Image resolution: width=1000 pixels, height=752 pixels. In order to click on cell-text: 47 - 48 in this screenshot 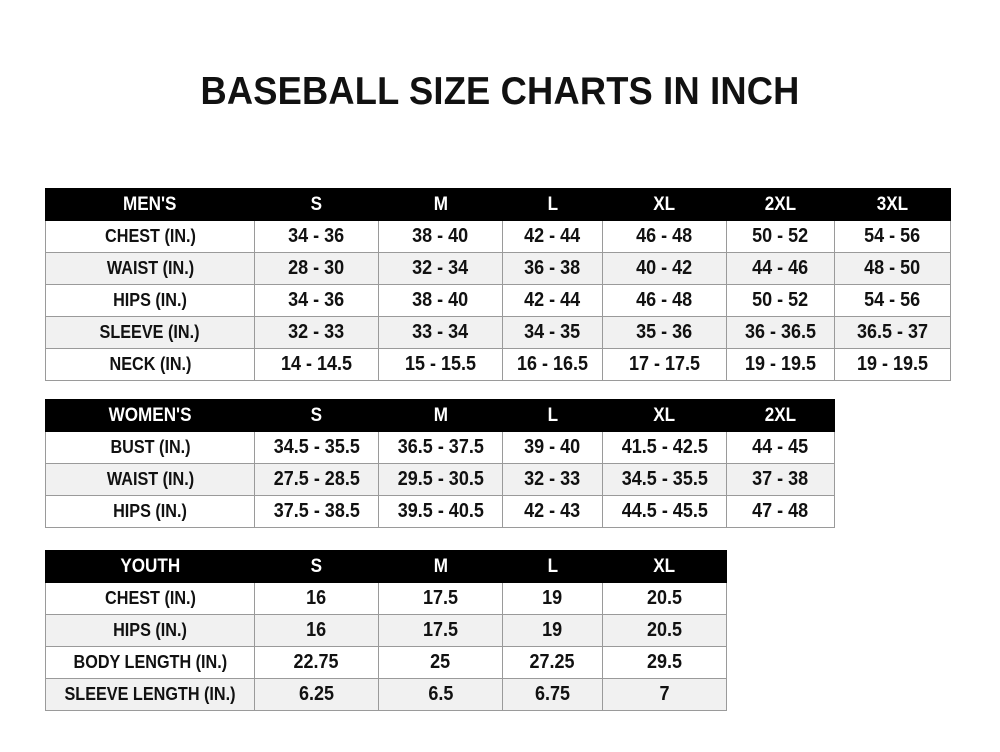, I will do `click(780, 511)`.